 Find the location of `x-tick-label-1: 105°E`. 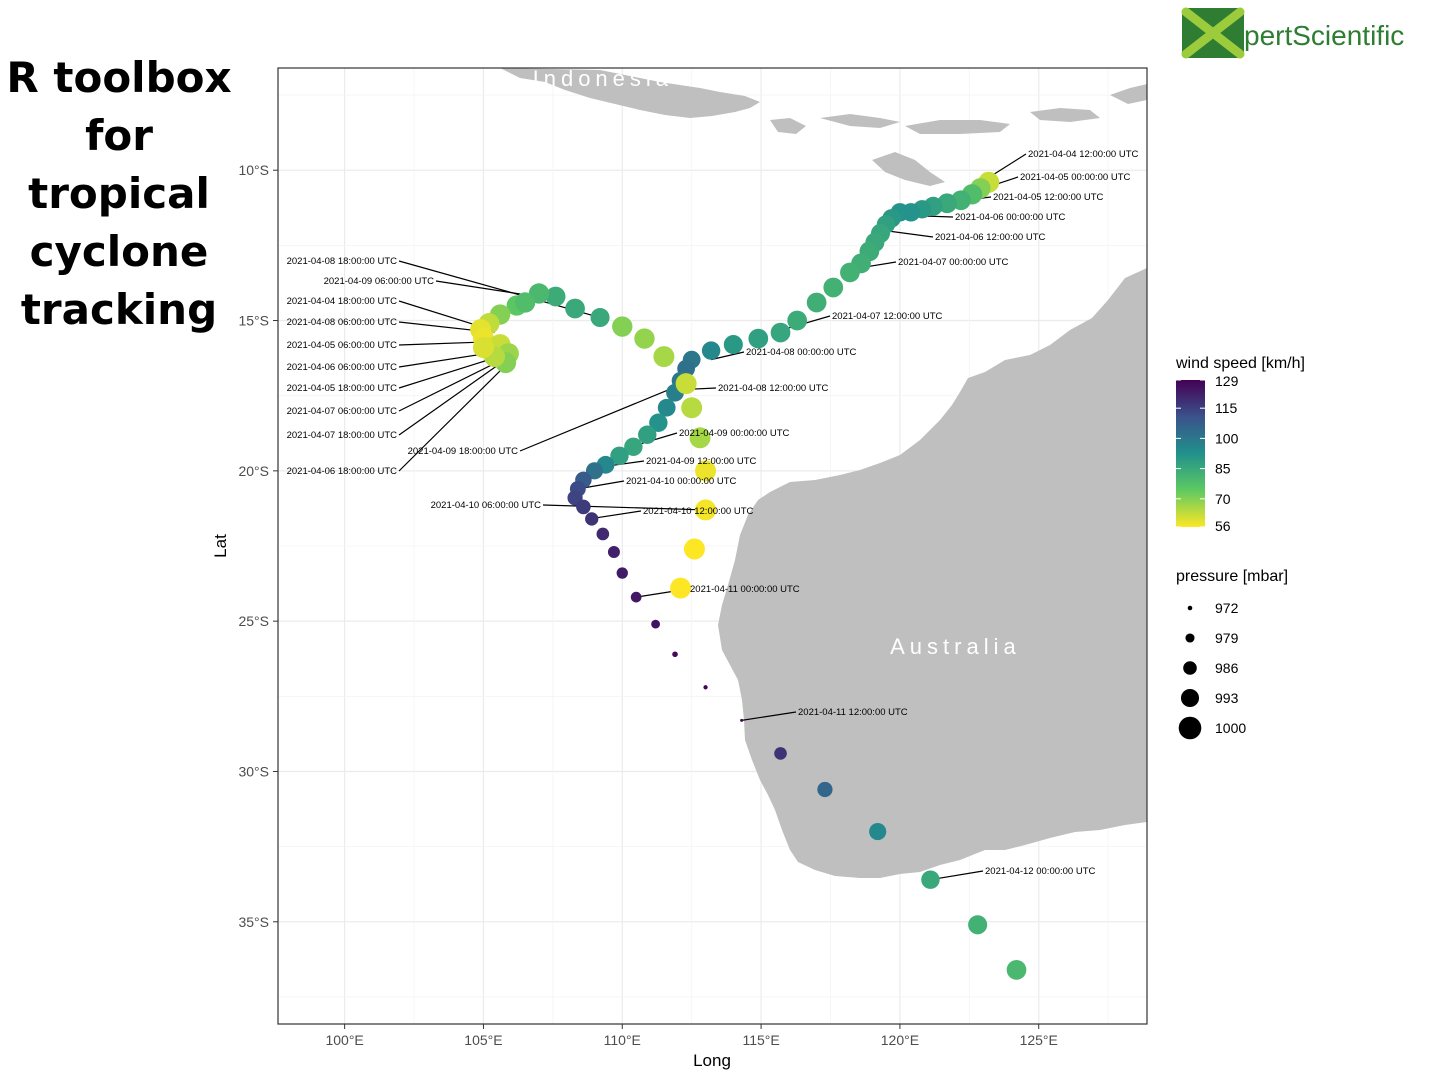

x-tick-label-1: 105°E is located at coordinates (483, 1040).